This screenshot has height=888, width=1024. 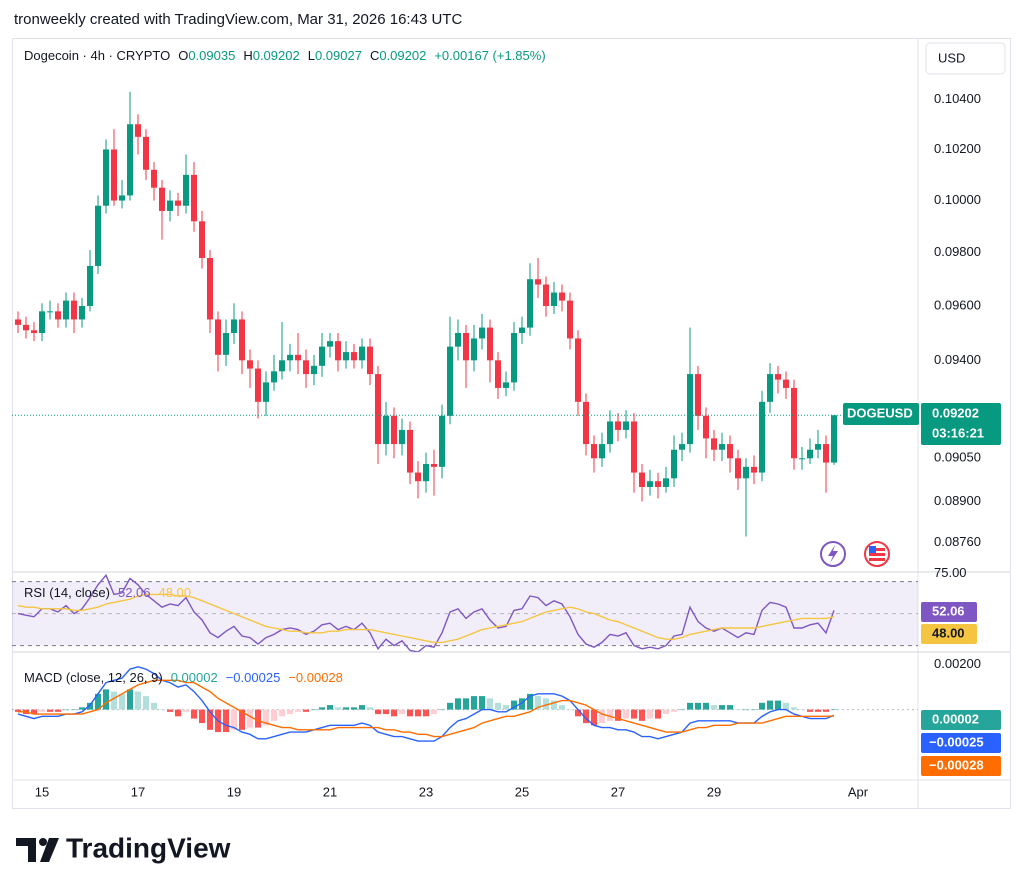 What do you see at coordinates (965, 58) in the screenshot?
I see `currency-button` at bounding box center [965, 58].